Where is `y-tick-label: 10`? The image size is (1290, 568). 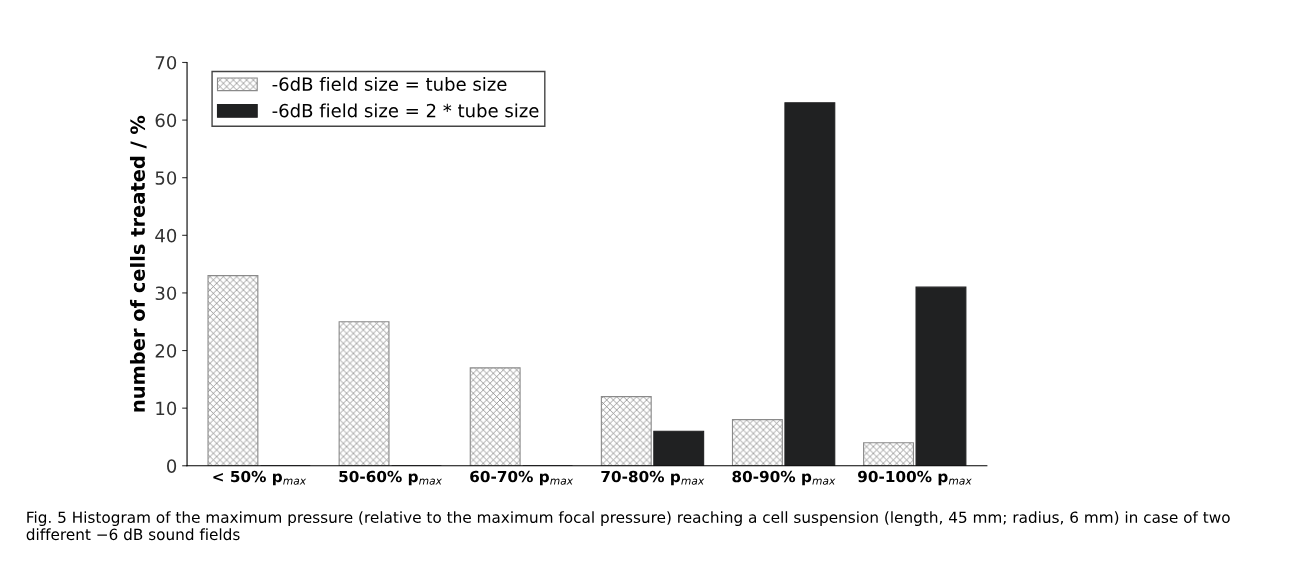
y-tick-label: 10 is located at coordinates (166, 408).